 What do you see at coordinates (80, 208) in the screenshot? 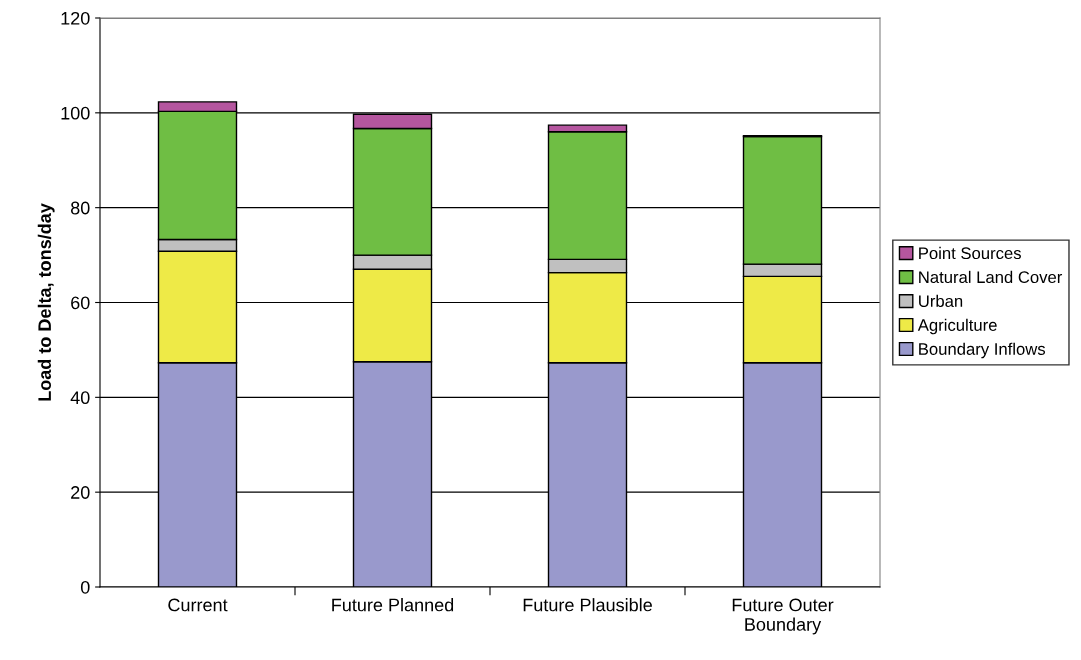
I see `y-tick-label: 80` at bounding box center [80, 208].